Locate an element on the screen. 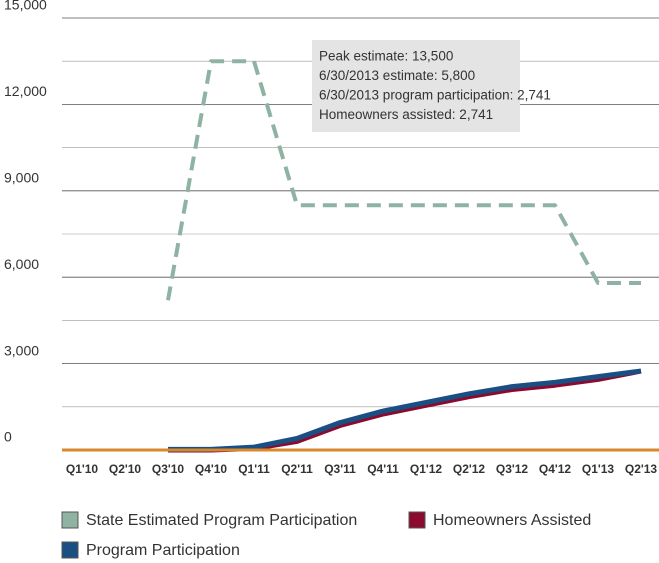 This screenshot has width=659, height=563. y-tick-label: 3,000 is located at coordinates (21, 350).